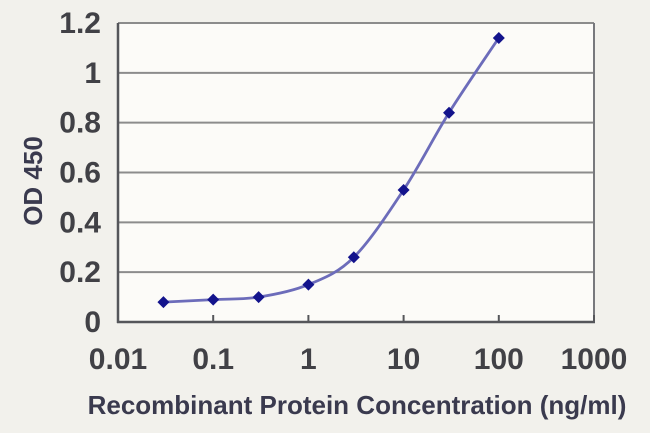 This screenshot has width=650, height=433. I want to click on y-tick-label: 1.2, so click(80, 23).